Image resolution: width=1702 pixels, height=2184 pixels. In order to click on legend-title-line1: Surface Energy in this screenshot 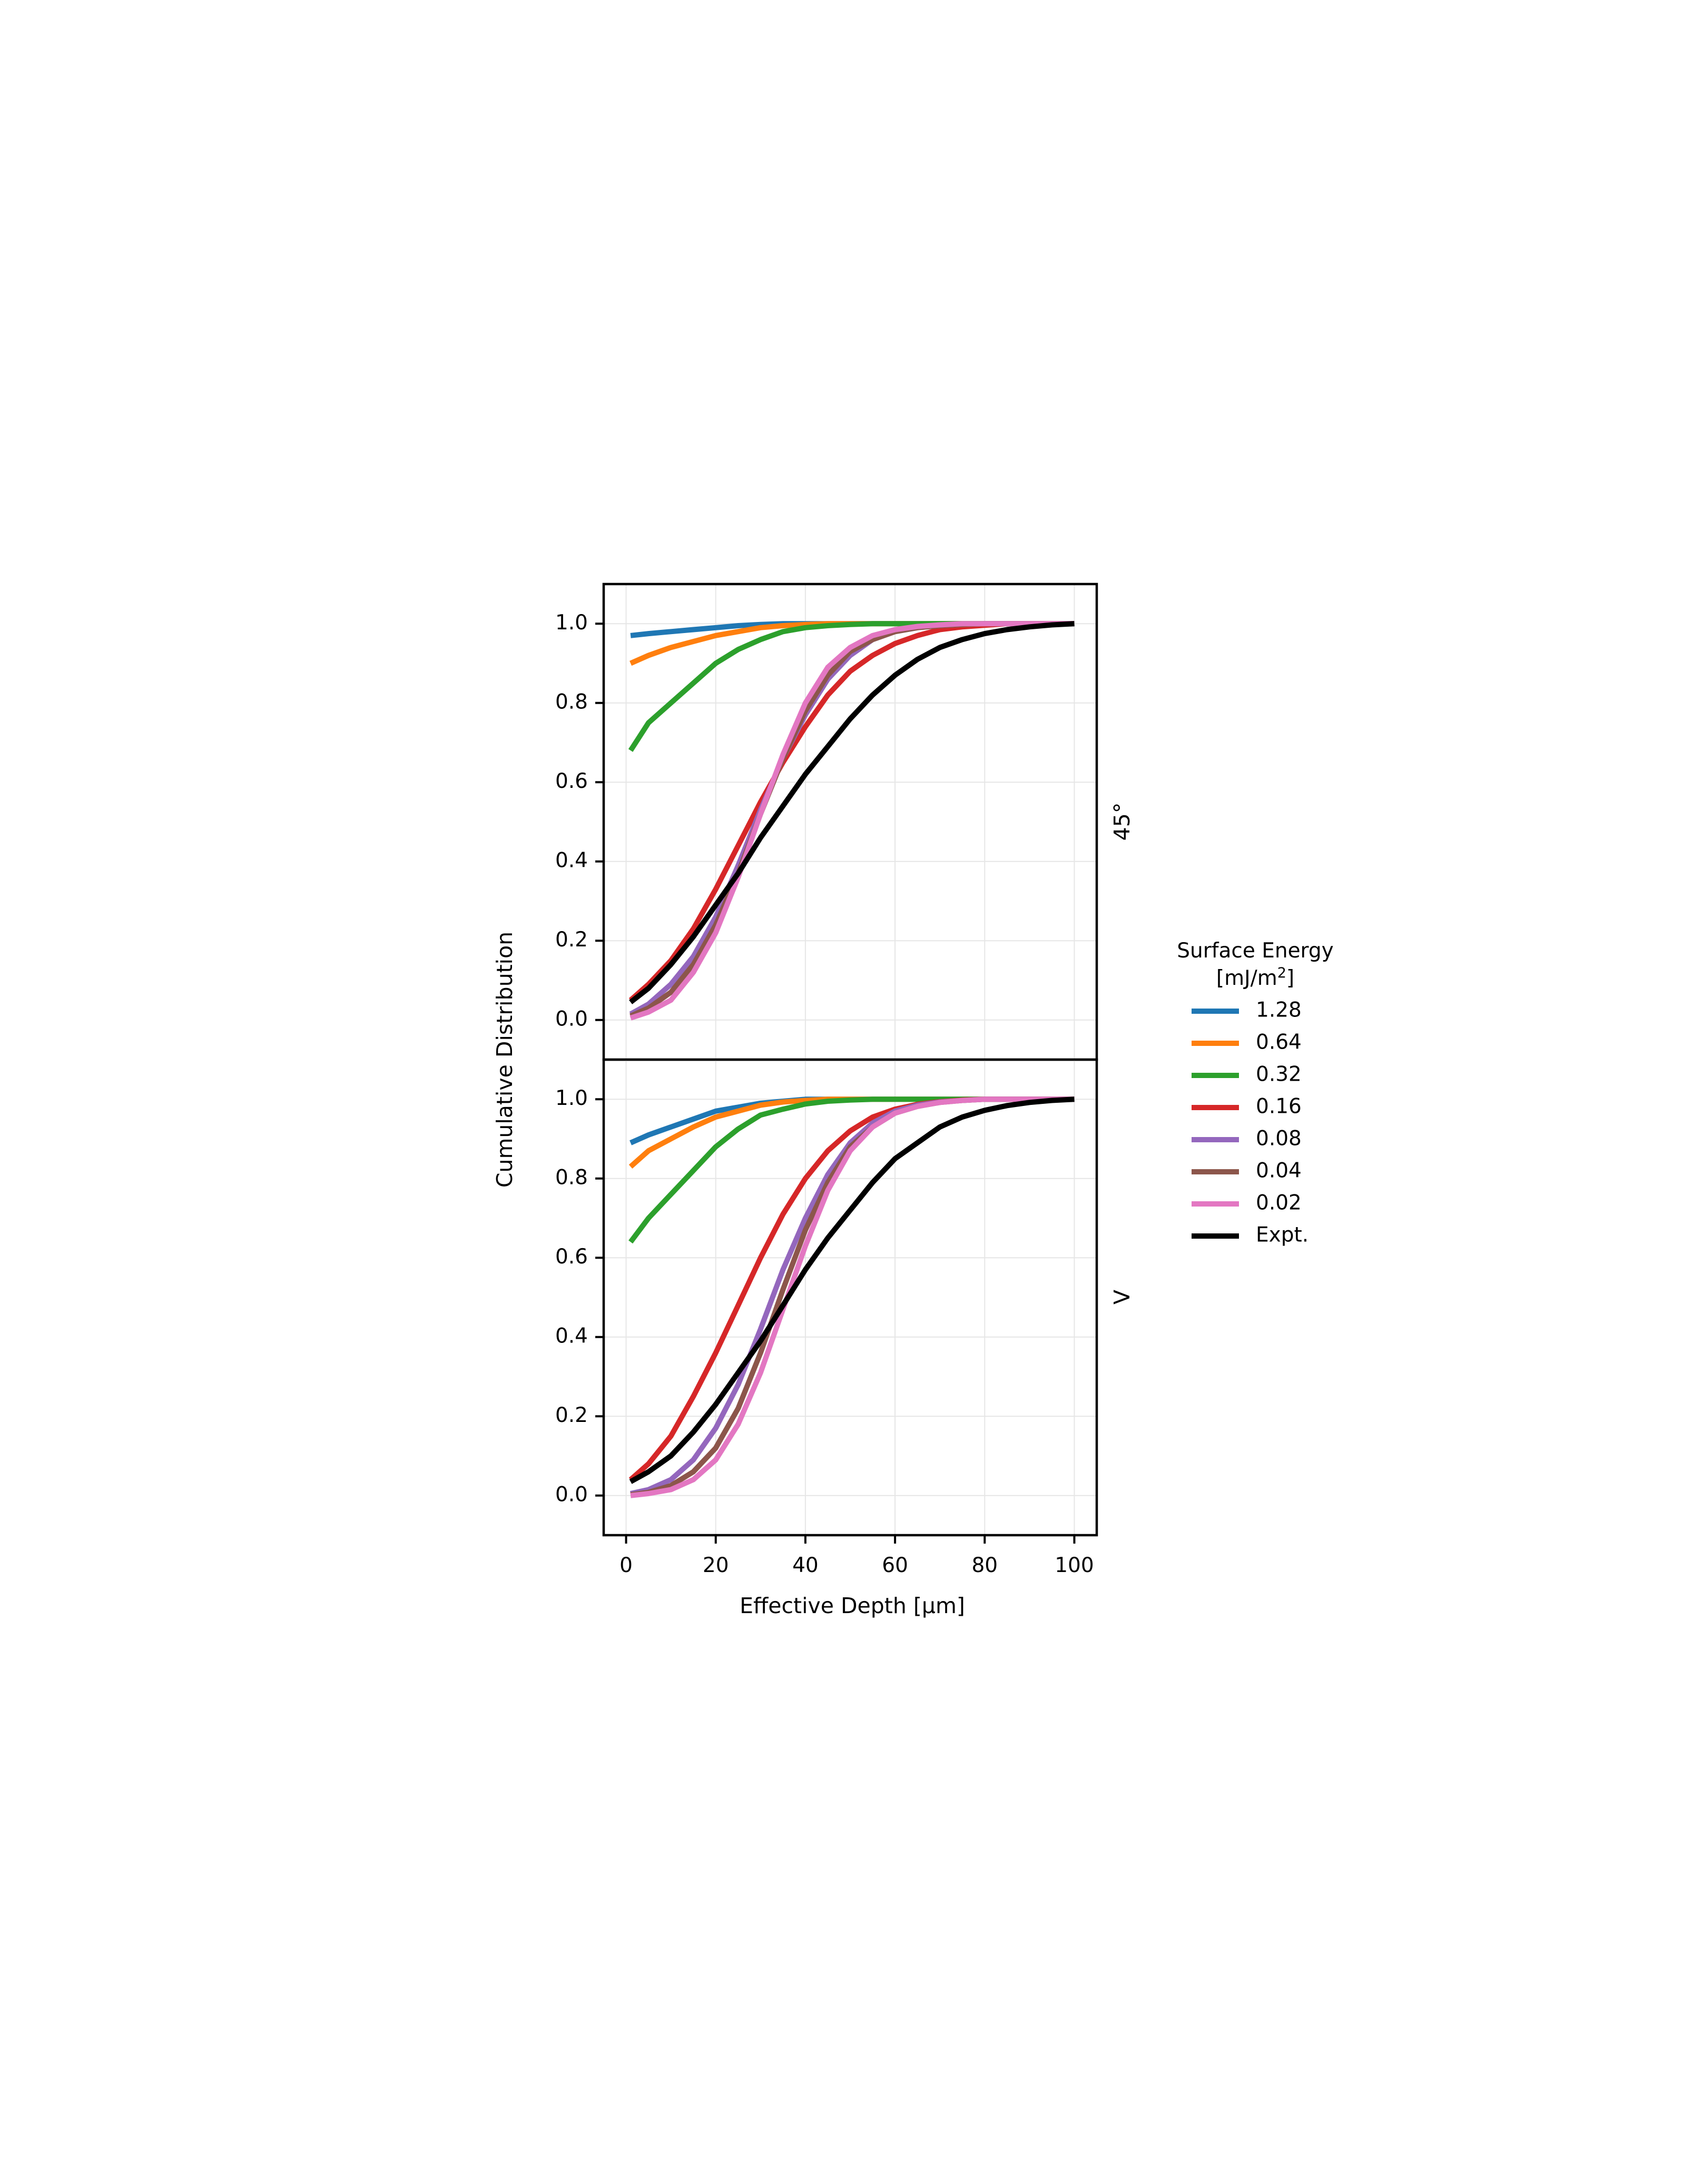, I will do `click(1255, 951)`.